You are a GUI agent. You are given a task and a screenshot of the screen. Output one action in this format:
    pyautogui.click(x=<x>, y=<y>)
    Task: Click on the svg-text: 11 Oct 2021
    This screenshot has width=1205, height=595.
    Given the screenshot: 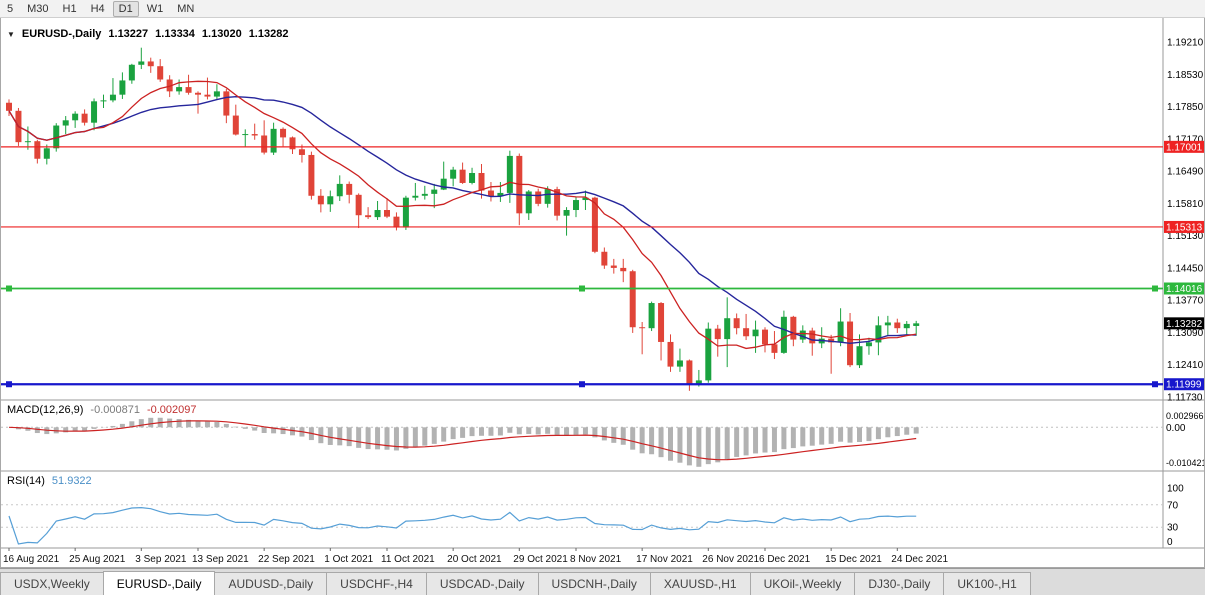 What is the action you would take?
    pyautogui.click(x=408, y=559)
    